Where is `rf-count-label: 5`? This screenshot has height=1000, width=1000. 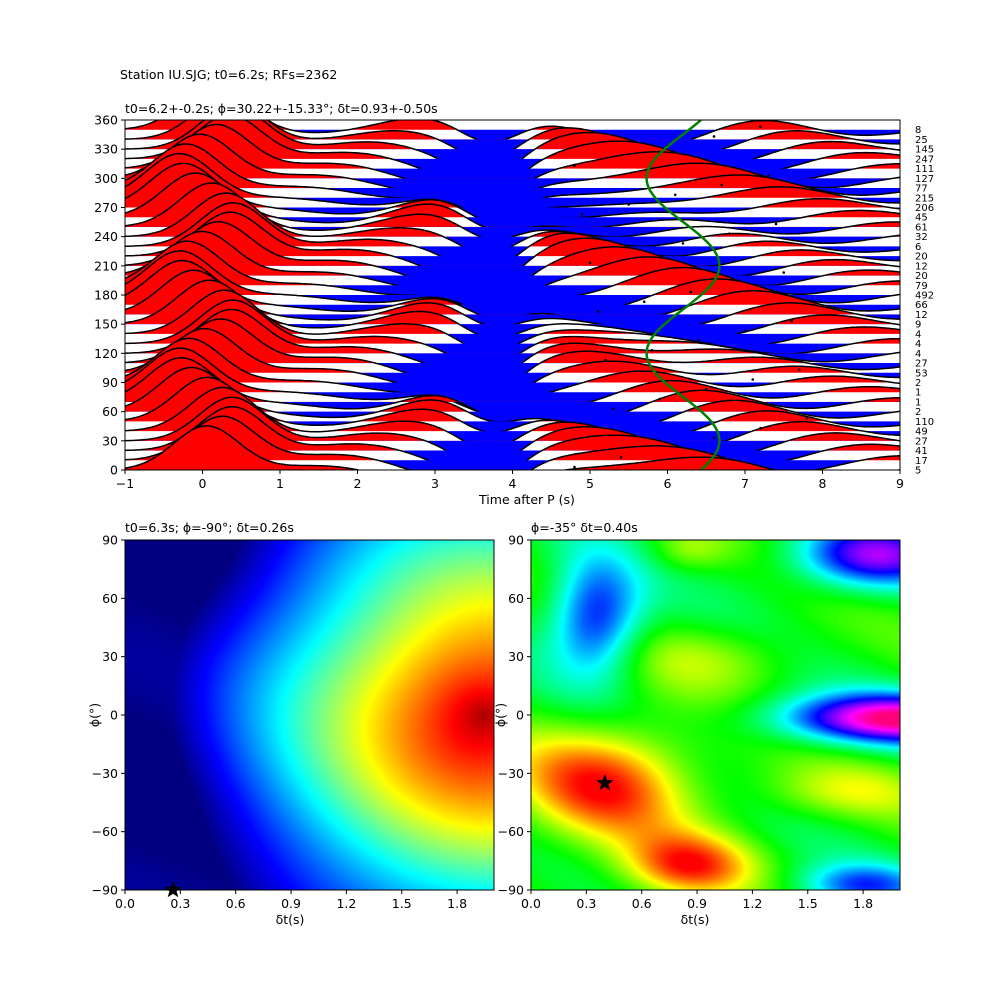
rf-count-label: 5 is located at coordinates (918, 471).